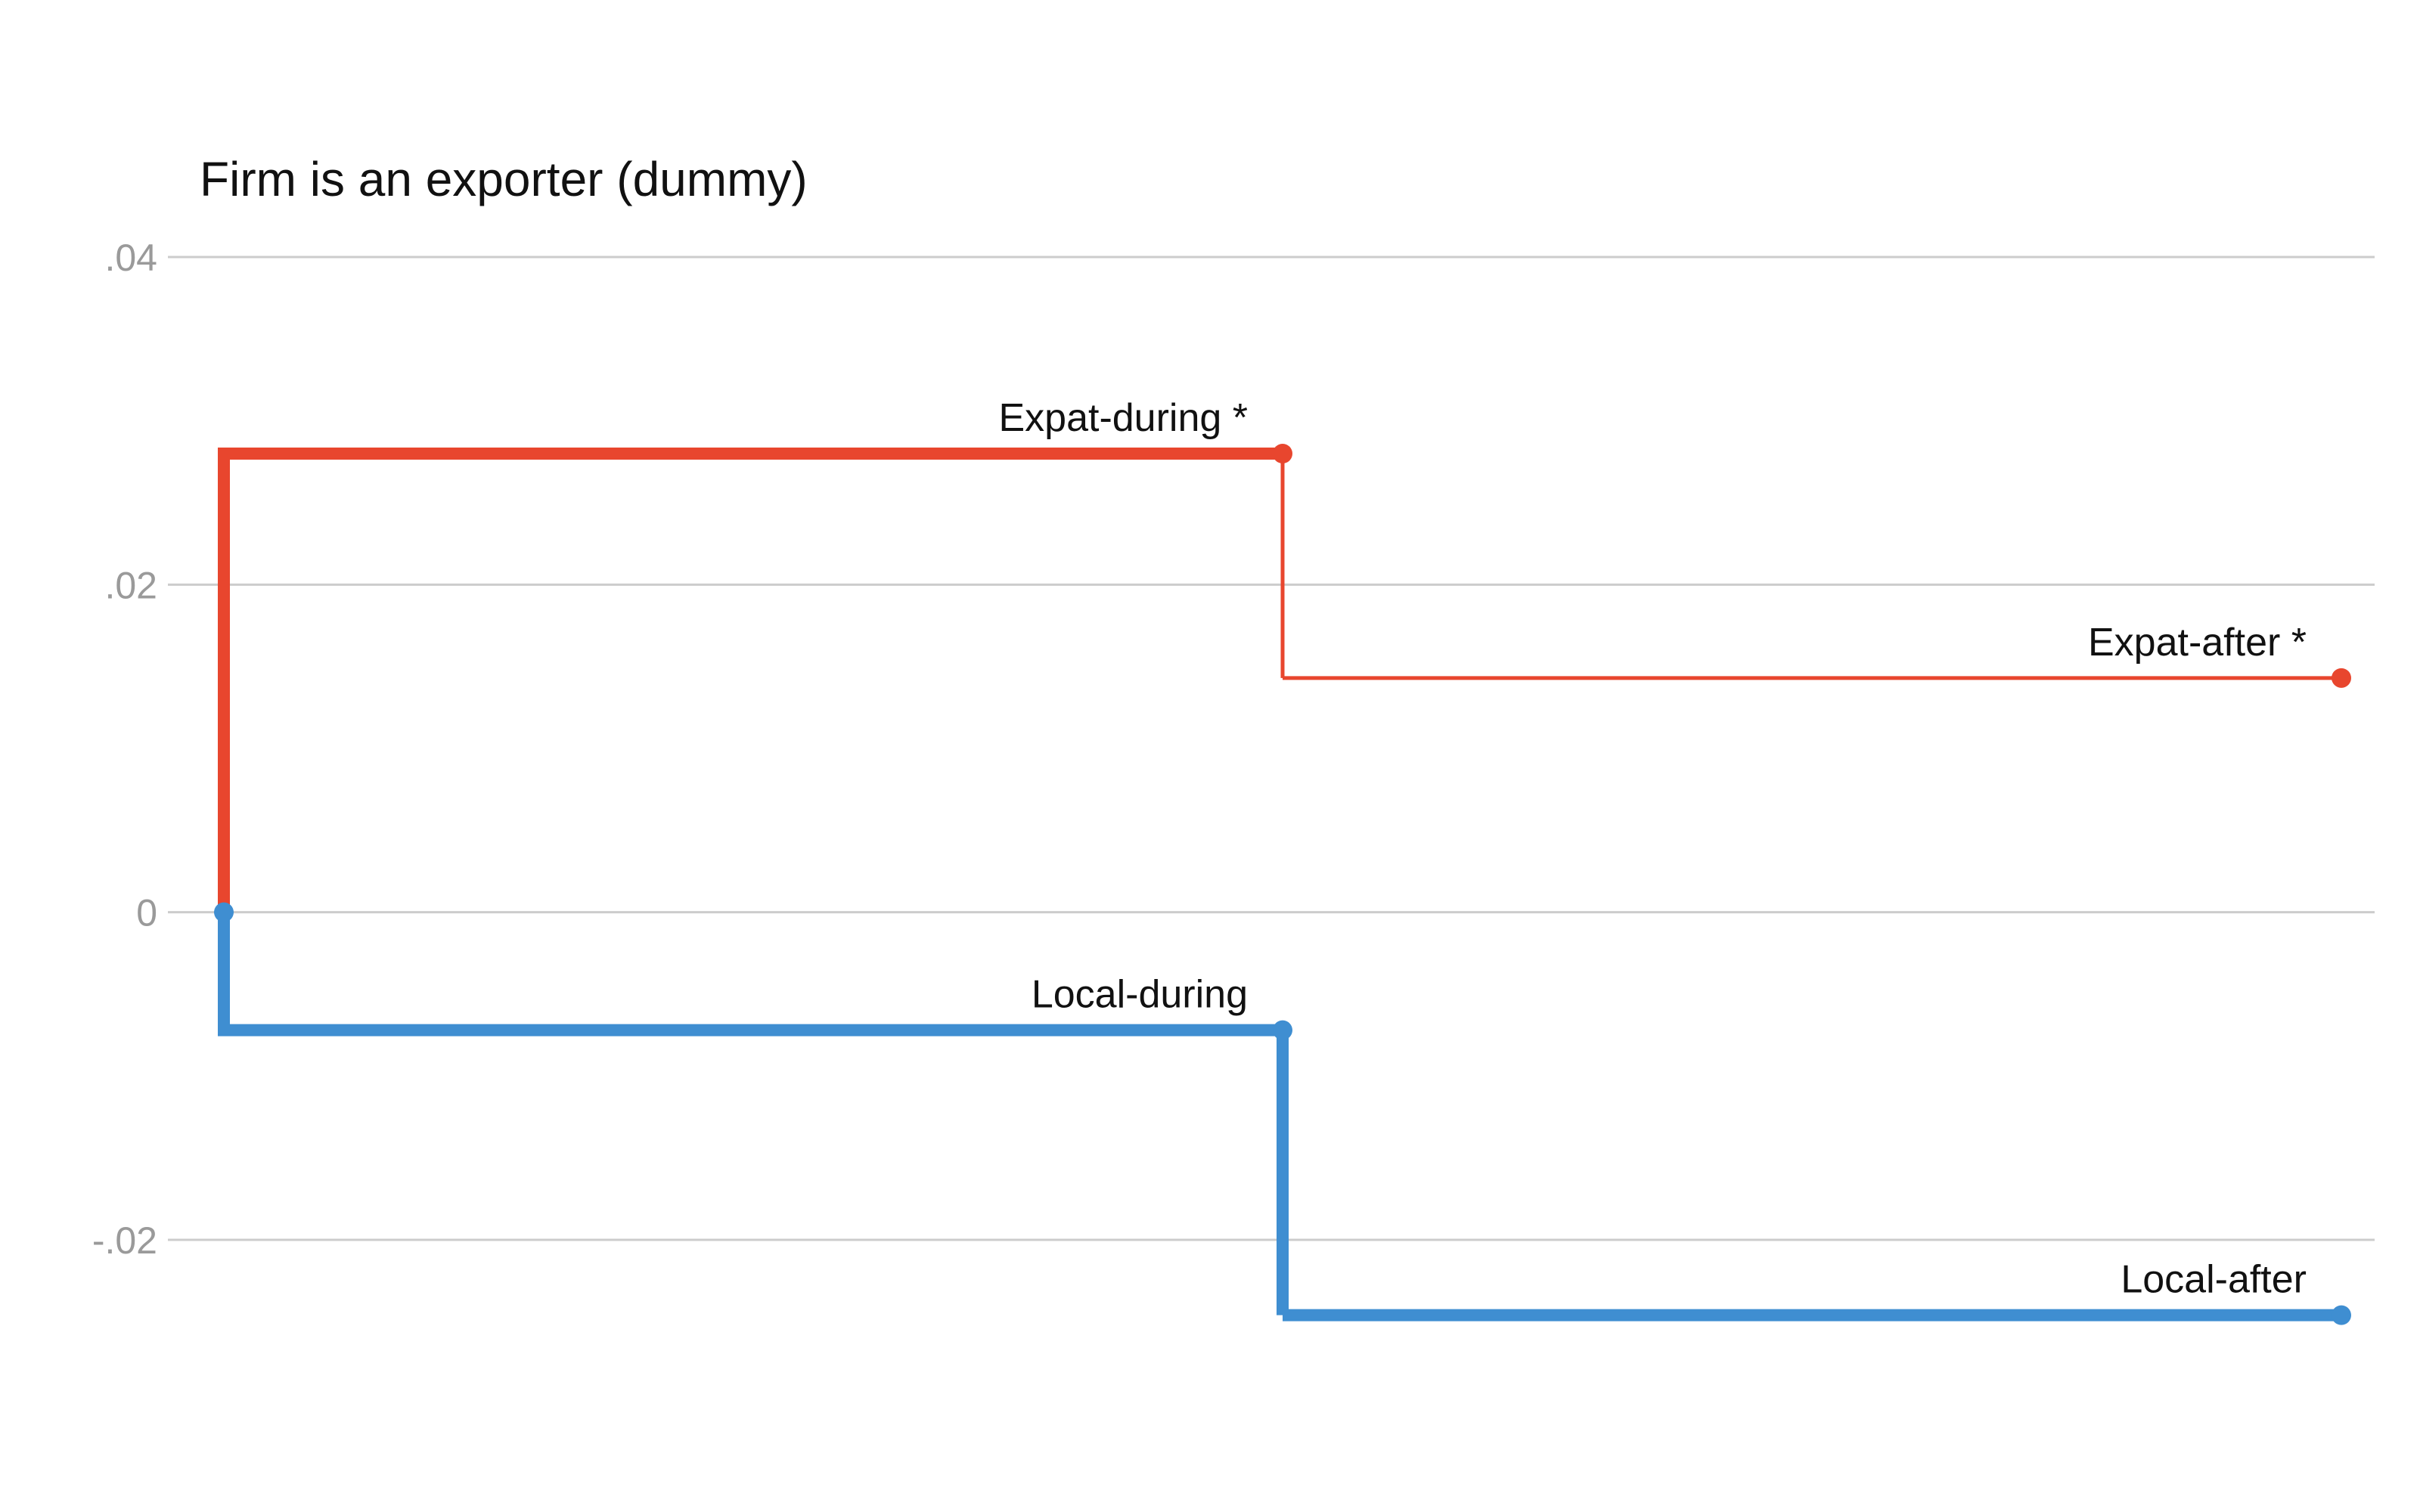 The width and height of the screenshot is (2420, 1512). What do you see at coordinates (2214, 1280) in the screenshot?
I see `local-point-label-2: Local-after` at bounding box center [2214, 1280].